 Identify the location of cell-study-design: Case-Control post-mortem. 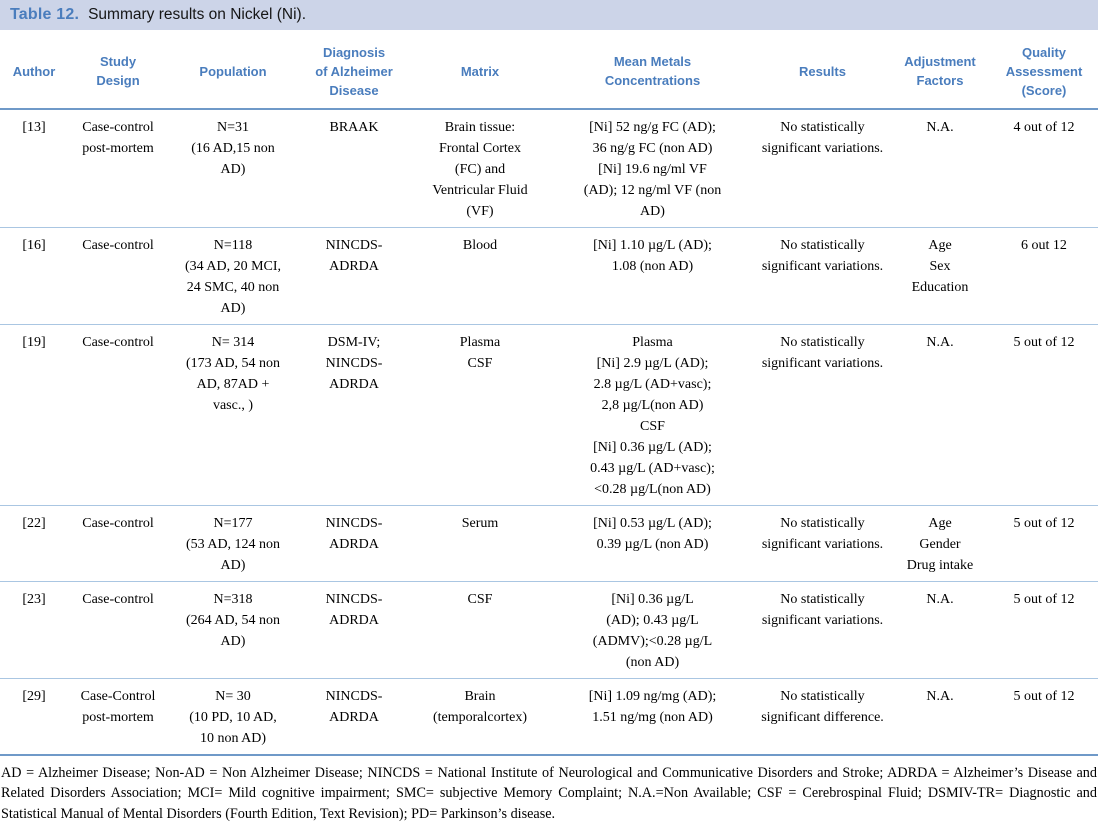
(118, 706).